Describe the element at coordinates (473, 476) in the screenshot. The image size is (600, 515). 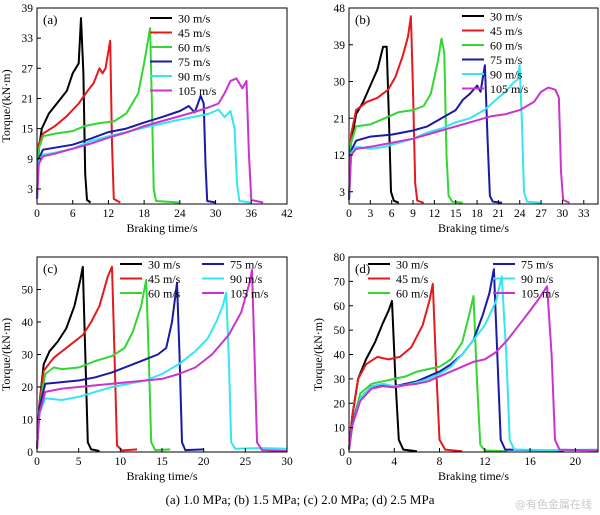
I see `x-axis-label-3: Braking time/s` at that location.